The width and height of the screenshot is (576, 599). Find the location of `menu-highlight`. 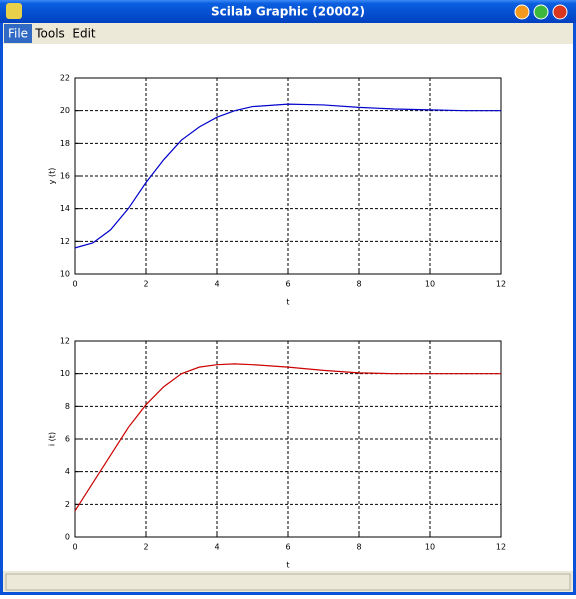

menu-highlight is located at coordinates (18, 33).